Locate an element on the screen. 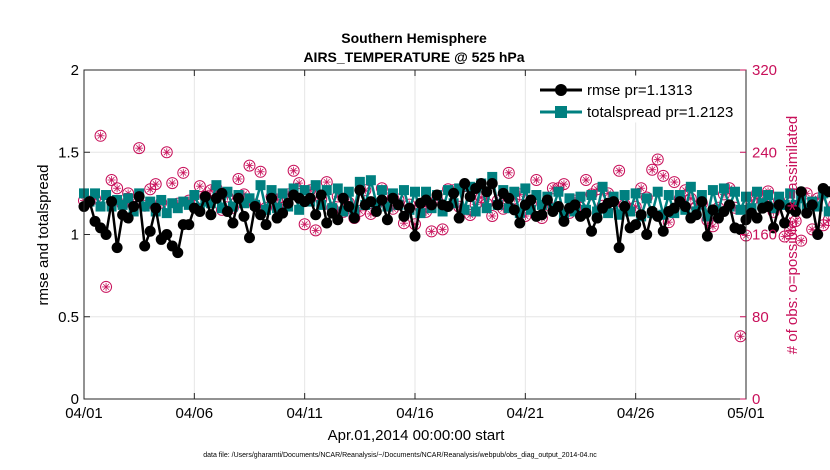  y2-tick-label: 0 is located at coordinates (756, 399).